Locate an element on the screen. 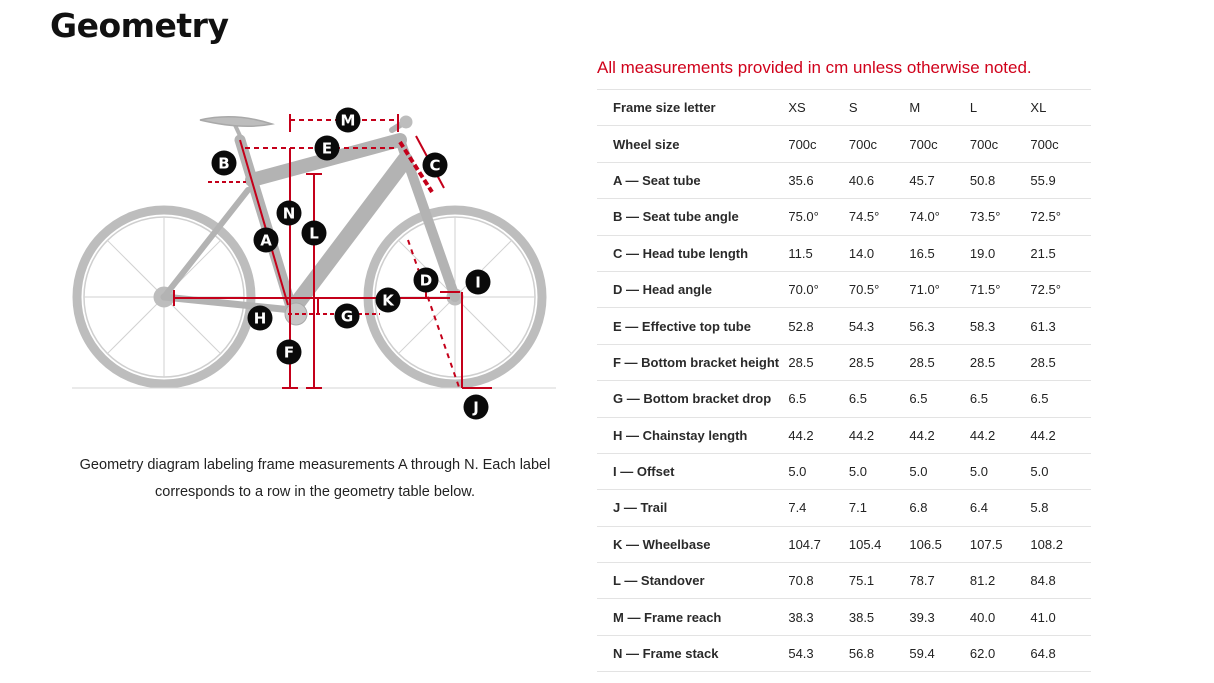 This screenshot has height=683, width=1214. table-cell: 75.0° is located at coordinates (818, 217).